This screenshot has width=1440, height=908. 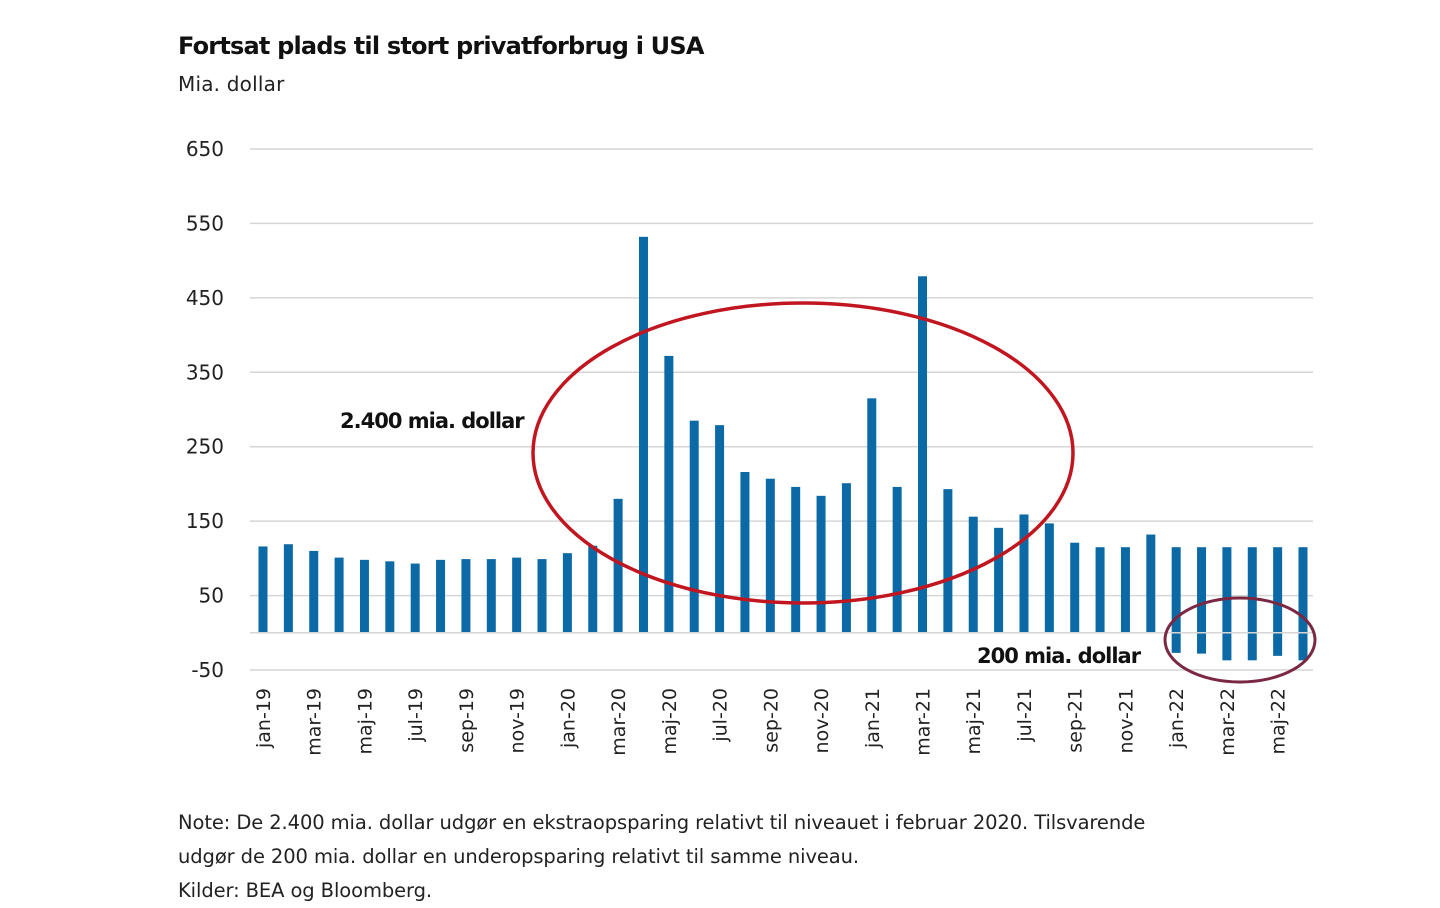 What do you see at coordinates (1228, 722) in the screenshot?
I see `x-tick-label: mar-22` at bounding box center [1228, 722].